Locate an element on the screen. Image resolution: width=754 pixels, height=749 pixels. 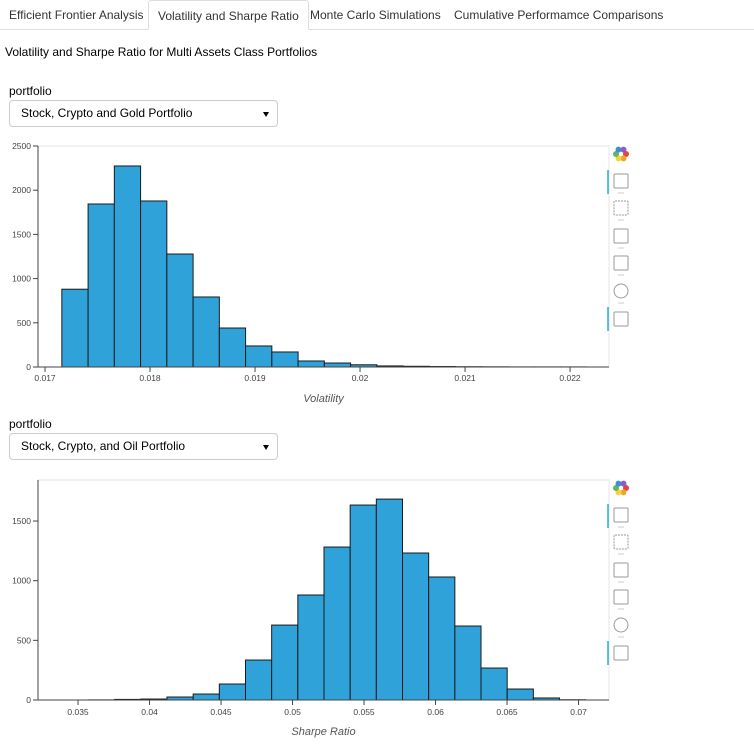
x-tick-label: 0.019 is located at coordinates (255, 378).